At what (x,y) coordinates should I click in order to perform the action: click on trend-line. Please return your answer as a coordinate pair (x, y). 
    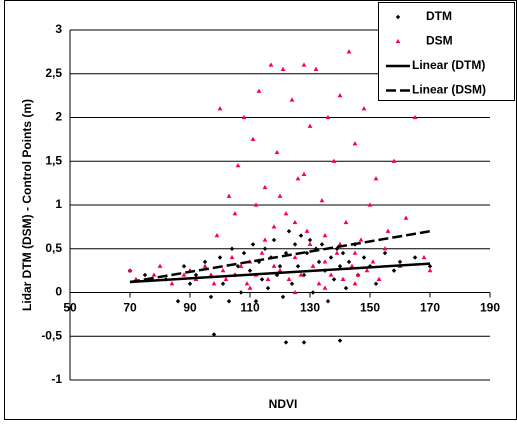
    Looking at the image, I should click on (280, 273).